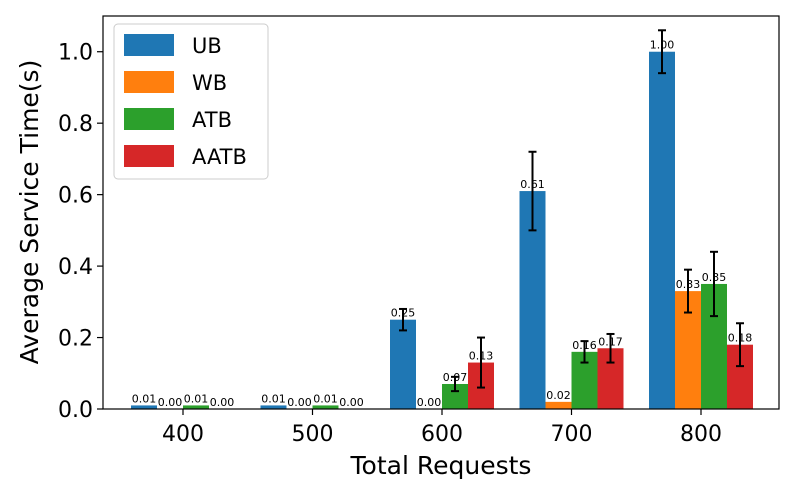 This screenshot has height=496, width=793. What do you see at coordinates (429, 402) in the screenshot?
I see `data-label-wb-600: 0.00` at bounding box center [429, 402].